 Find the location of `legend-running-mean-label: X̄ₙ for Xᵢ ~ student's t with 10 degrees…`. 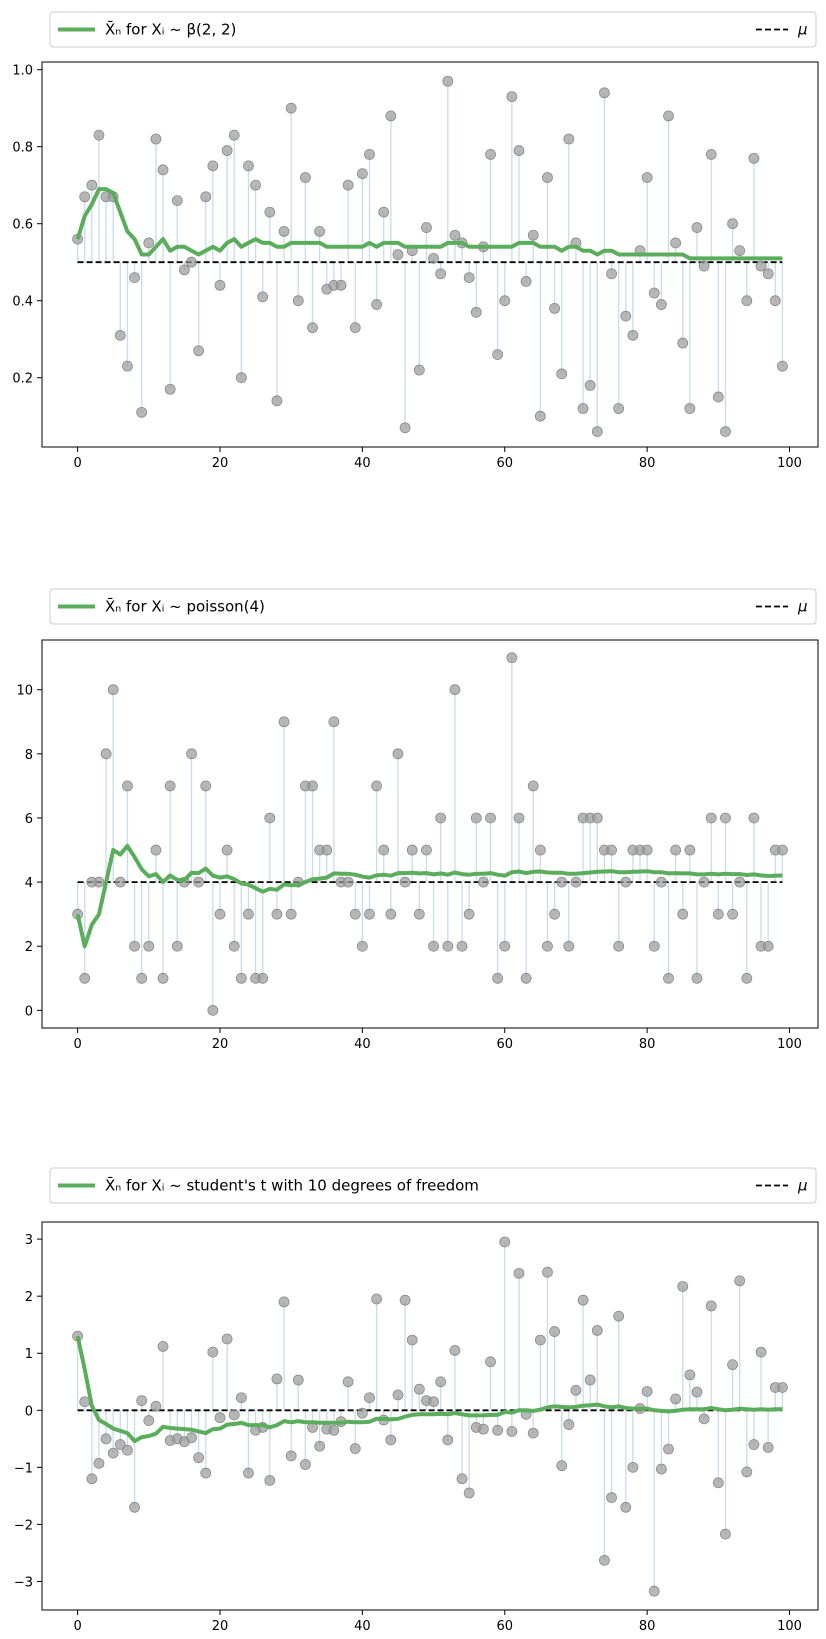

legend-running-mean-label: X̄ₙ for Xᵢ ~ student's t with 10 degrees… is located at coordinates (292, 1185).